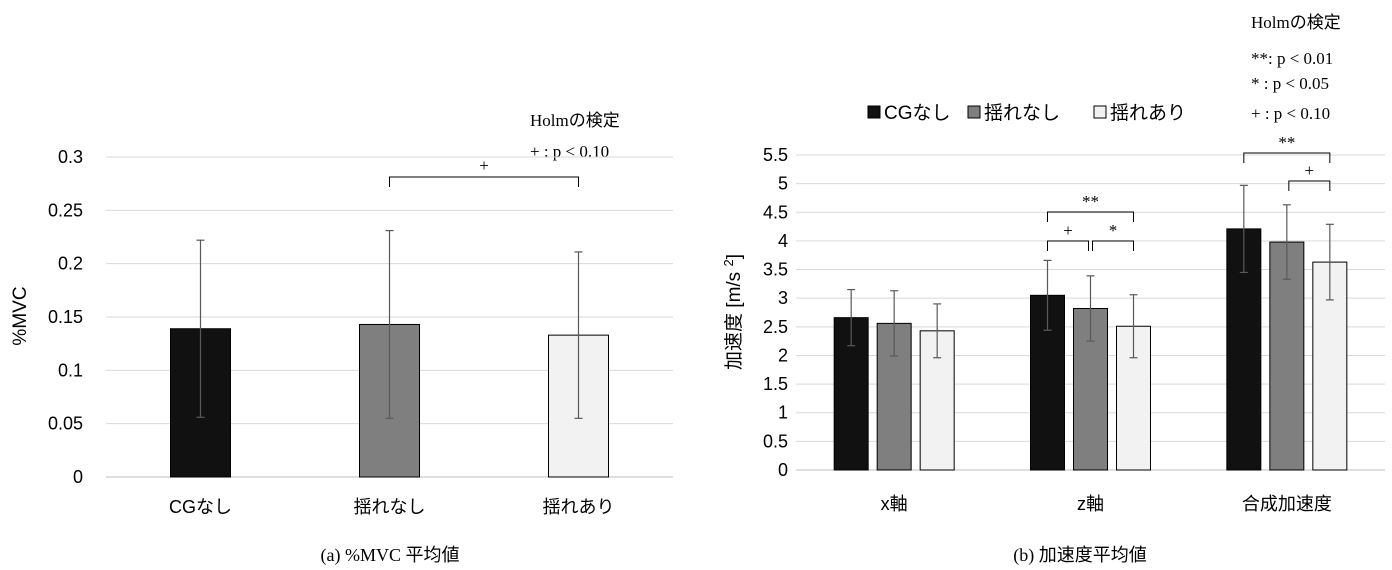 The height and width of the screenshot is (570, 1392). Describe the element at coordinates (65, 317) in the screenshot. I see `y-tick-label: 0.15` at that location.